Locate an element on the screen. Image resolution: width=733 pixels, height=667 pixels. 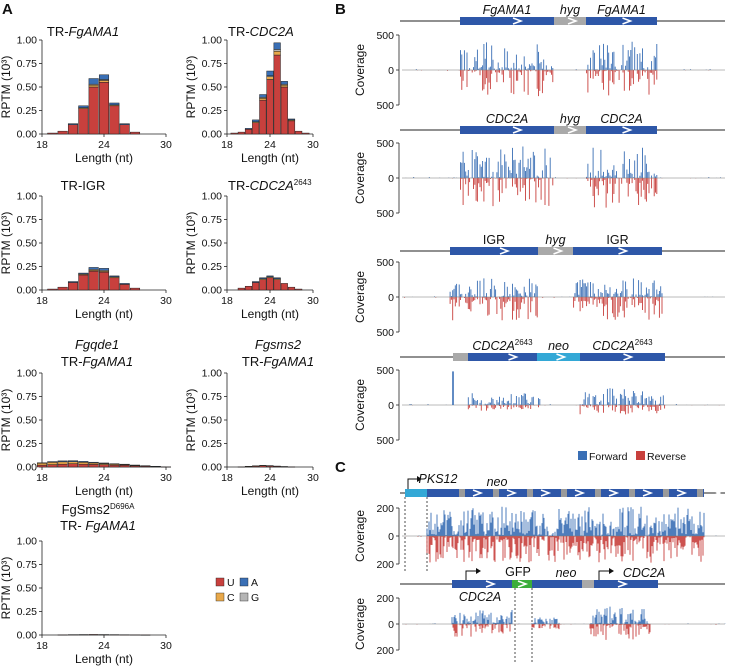
subplot-title: TR- FgAMA1 is located at coordinates (98, 525).